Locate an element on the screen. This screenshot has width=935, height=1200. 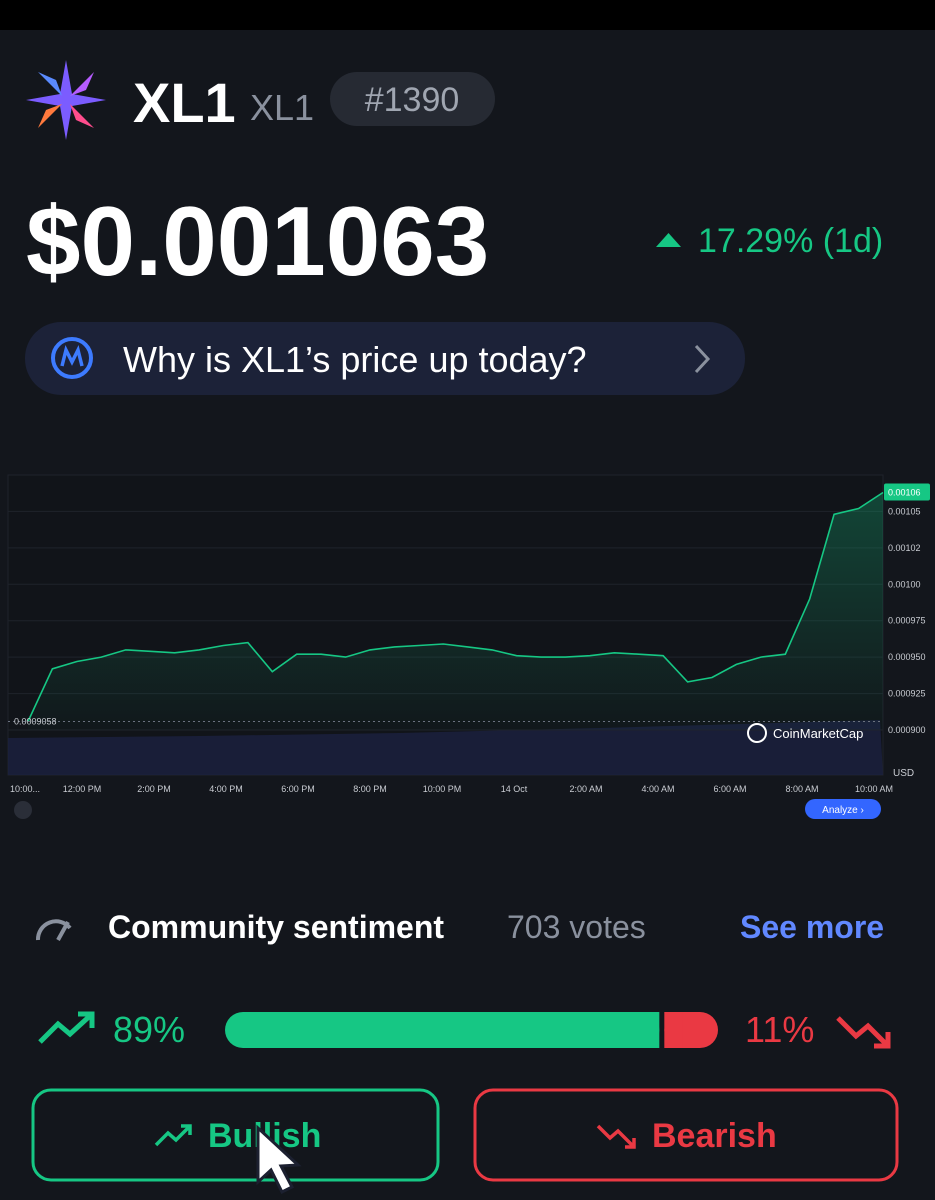
y-tick-label: 0.00102 is located at coordinates (904, 548).